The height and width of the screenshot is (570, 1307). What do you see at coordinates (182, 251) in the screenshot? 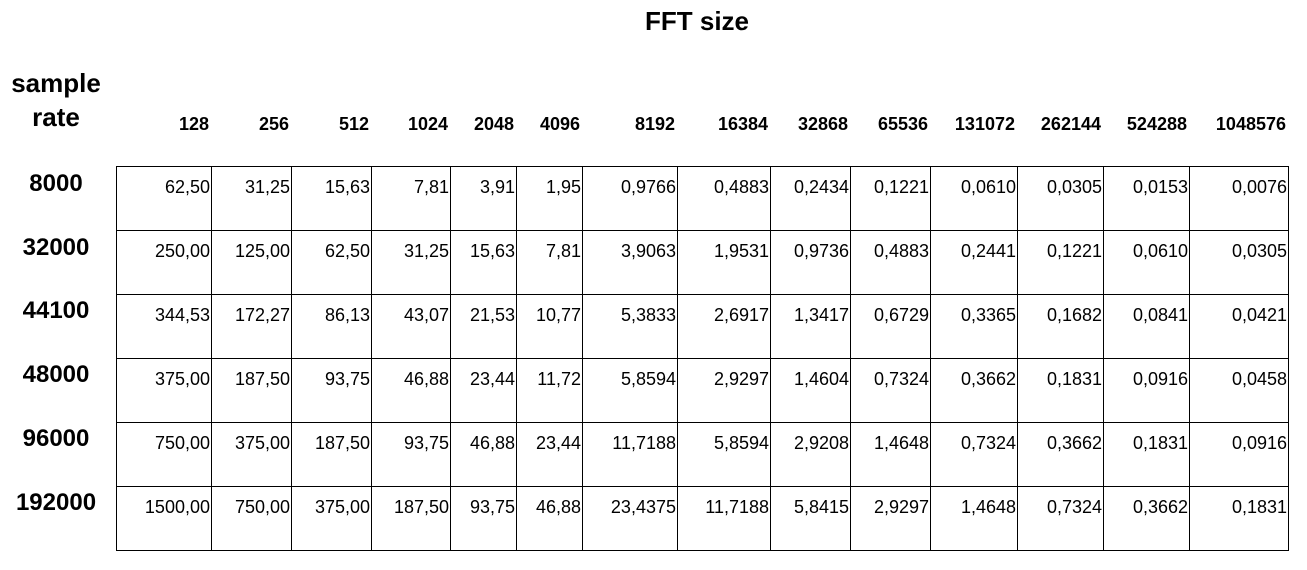
I see `table-cell: 250,00` at bounding box center [182, 251].